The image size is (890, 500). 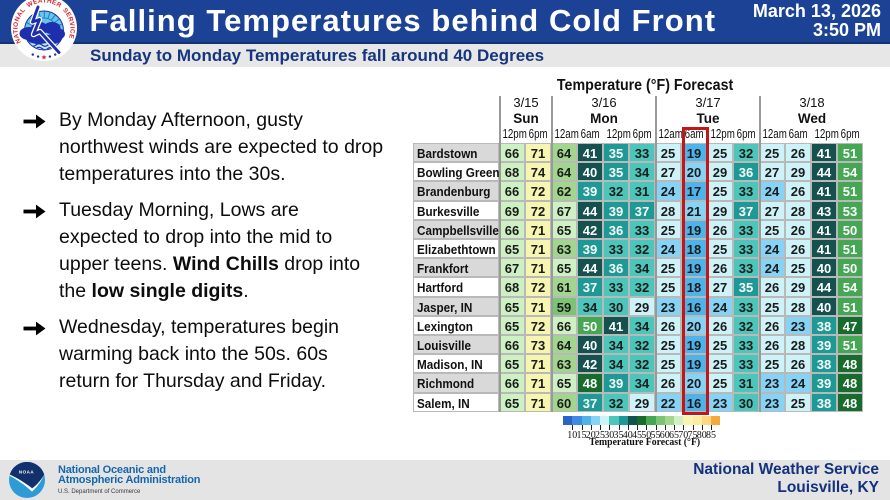 I want to click on svg-text: NOAA, so click(x=26, y=471).